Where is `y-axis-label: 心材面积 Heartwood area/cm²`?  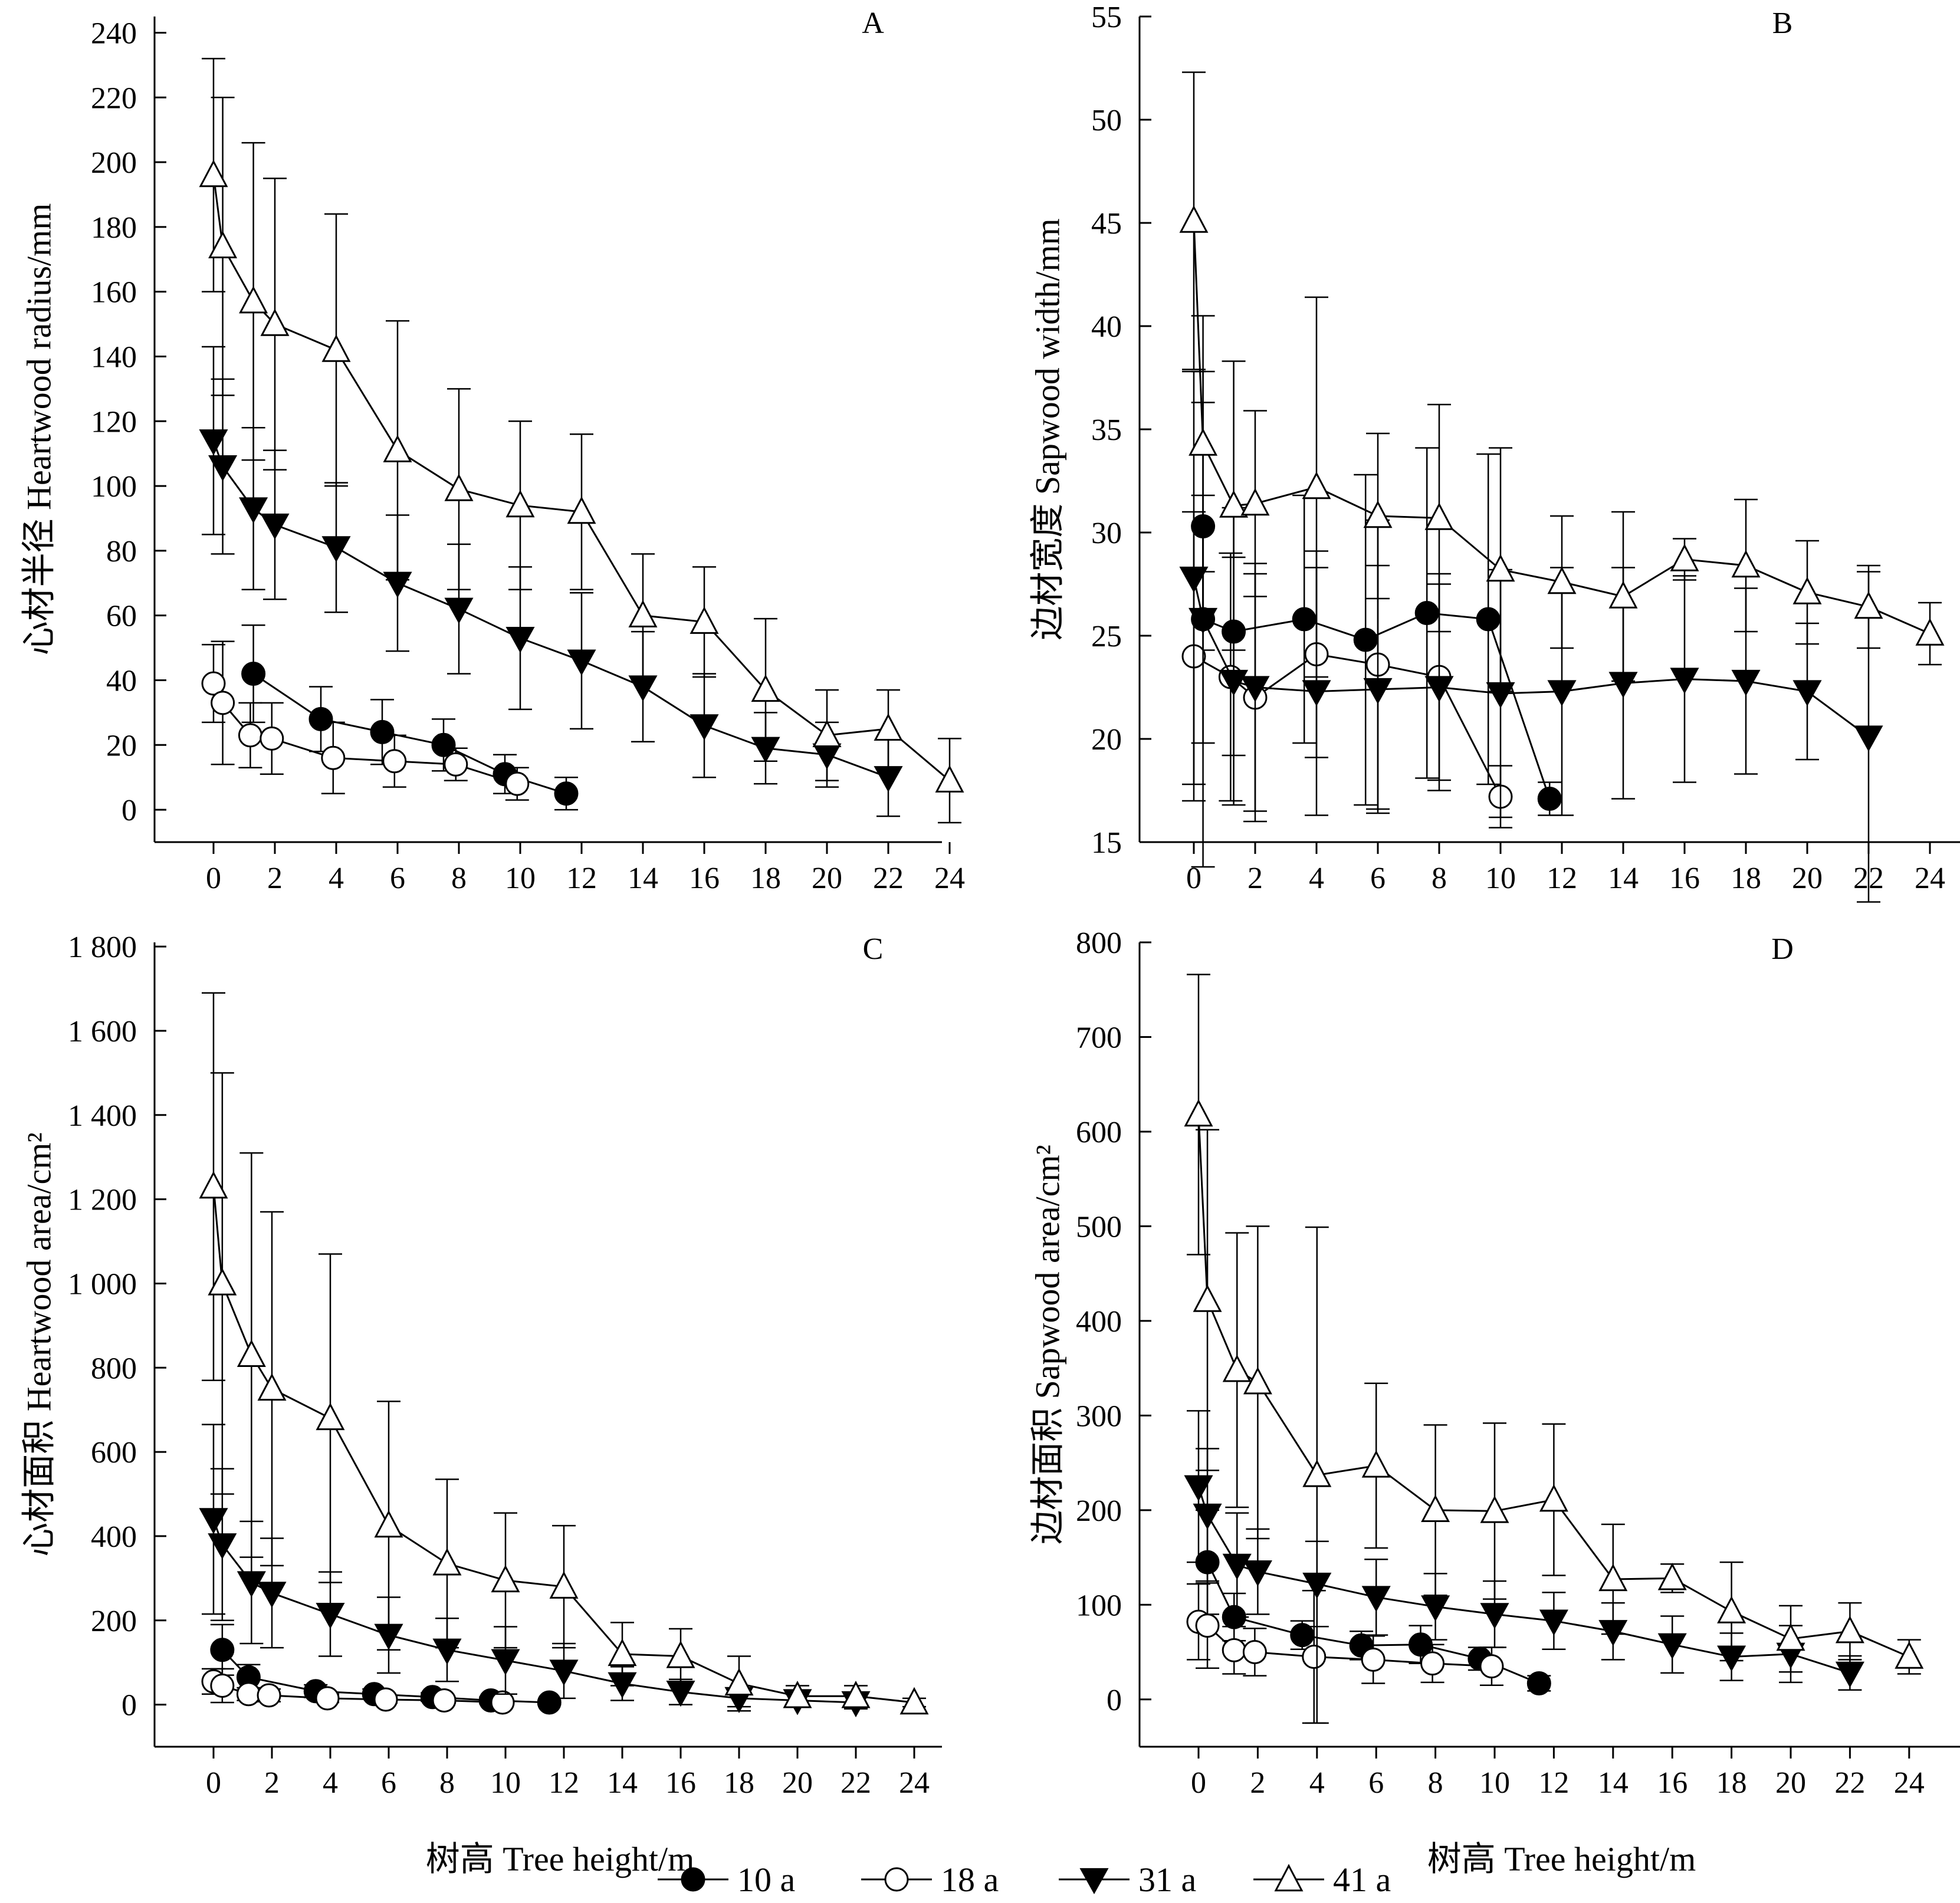
y-axis-label: 心材面积 Heartwood area/cm² is located at coordinates (38, 1344).